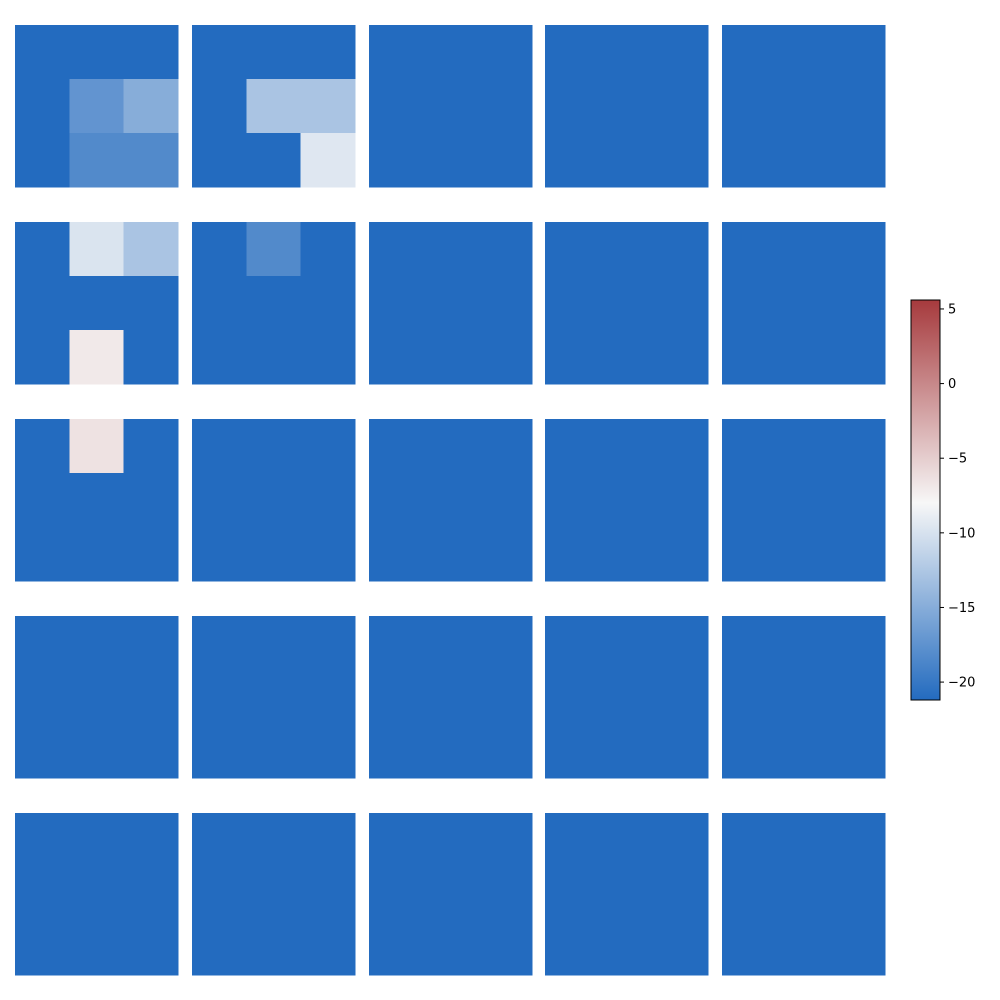  I want to click on heatmap-panel-r5-c5, so click(804, 894).